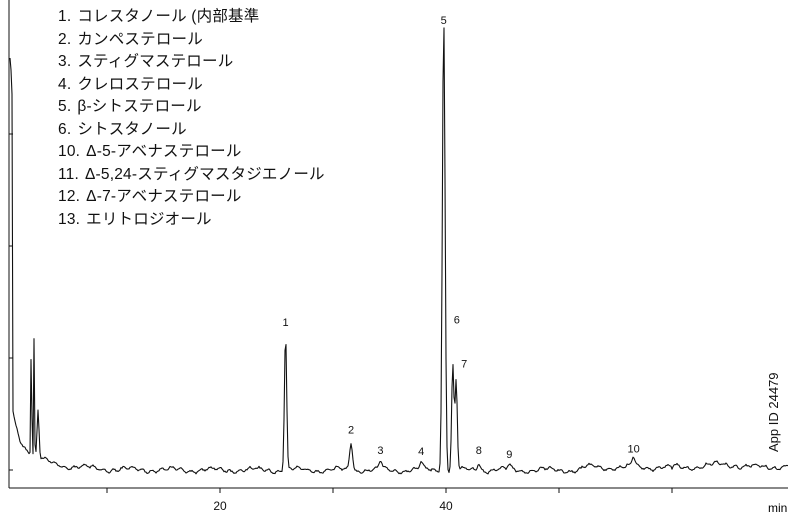  I want to click on peak-label-8: 8, so click(479, 451).